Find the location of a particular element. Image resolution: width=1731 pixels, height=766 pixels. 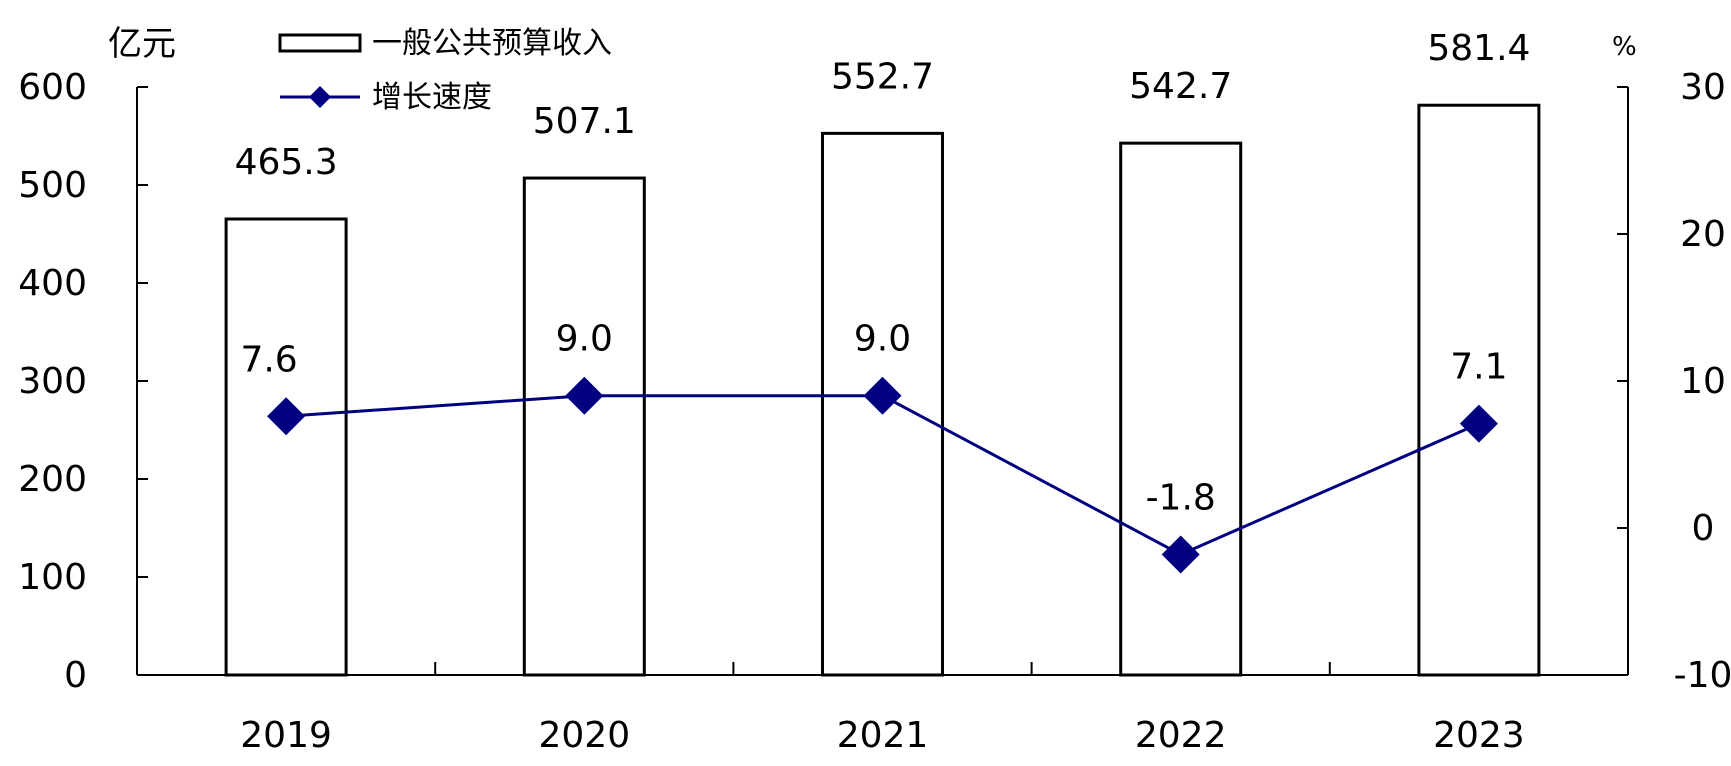

x-tick-label: 2021 is located at coordinates (883, 735).